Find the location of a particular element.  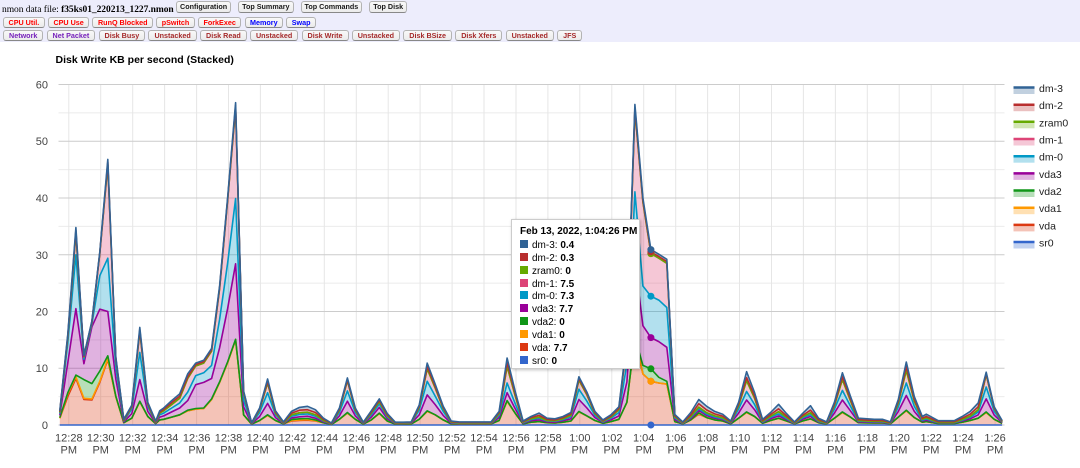

svg-text: 12:38 is located at coordinates (229, 439).